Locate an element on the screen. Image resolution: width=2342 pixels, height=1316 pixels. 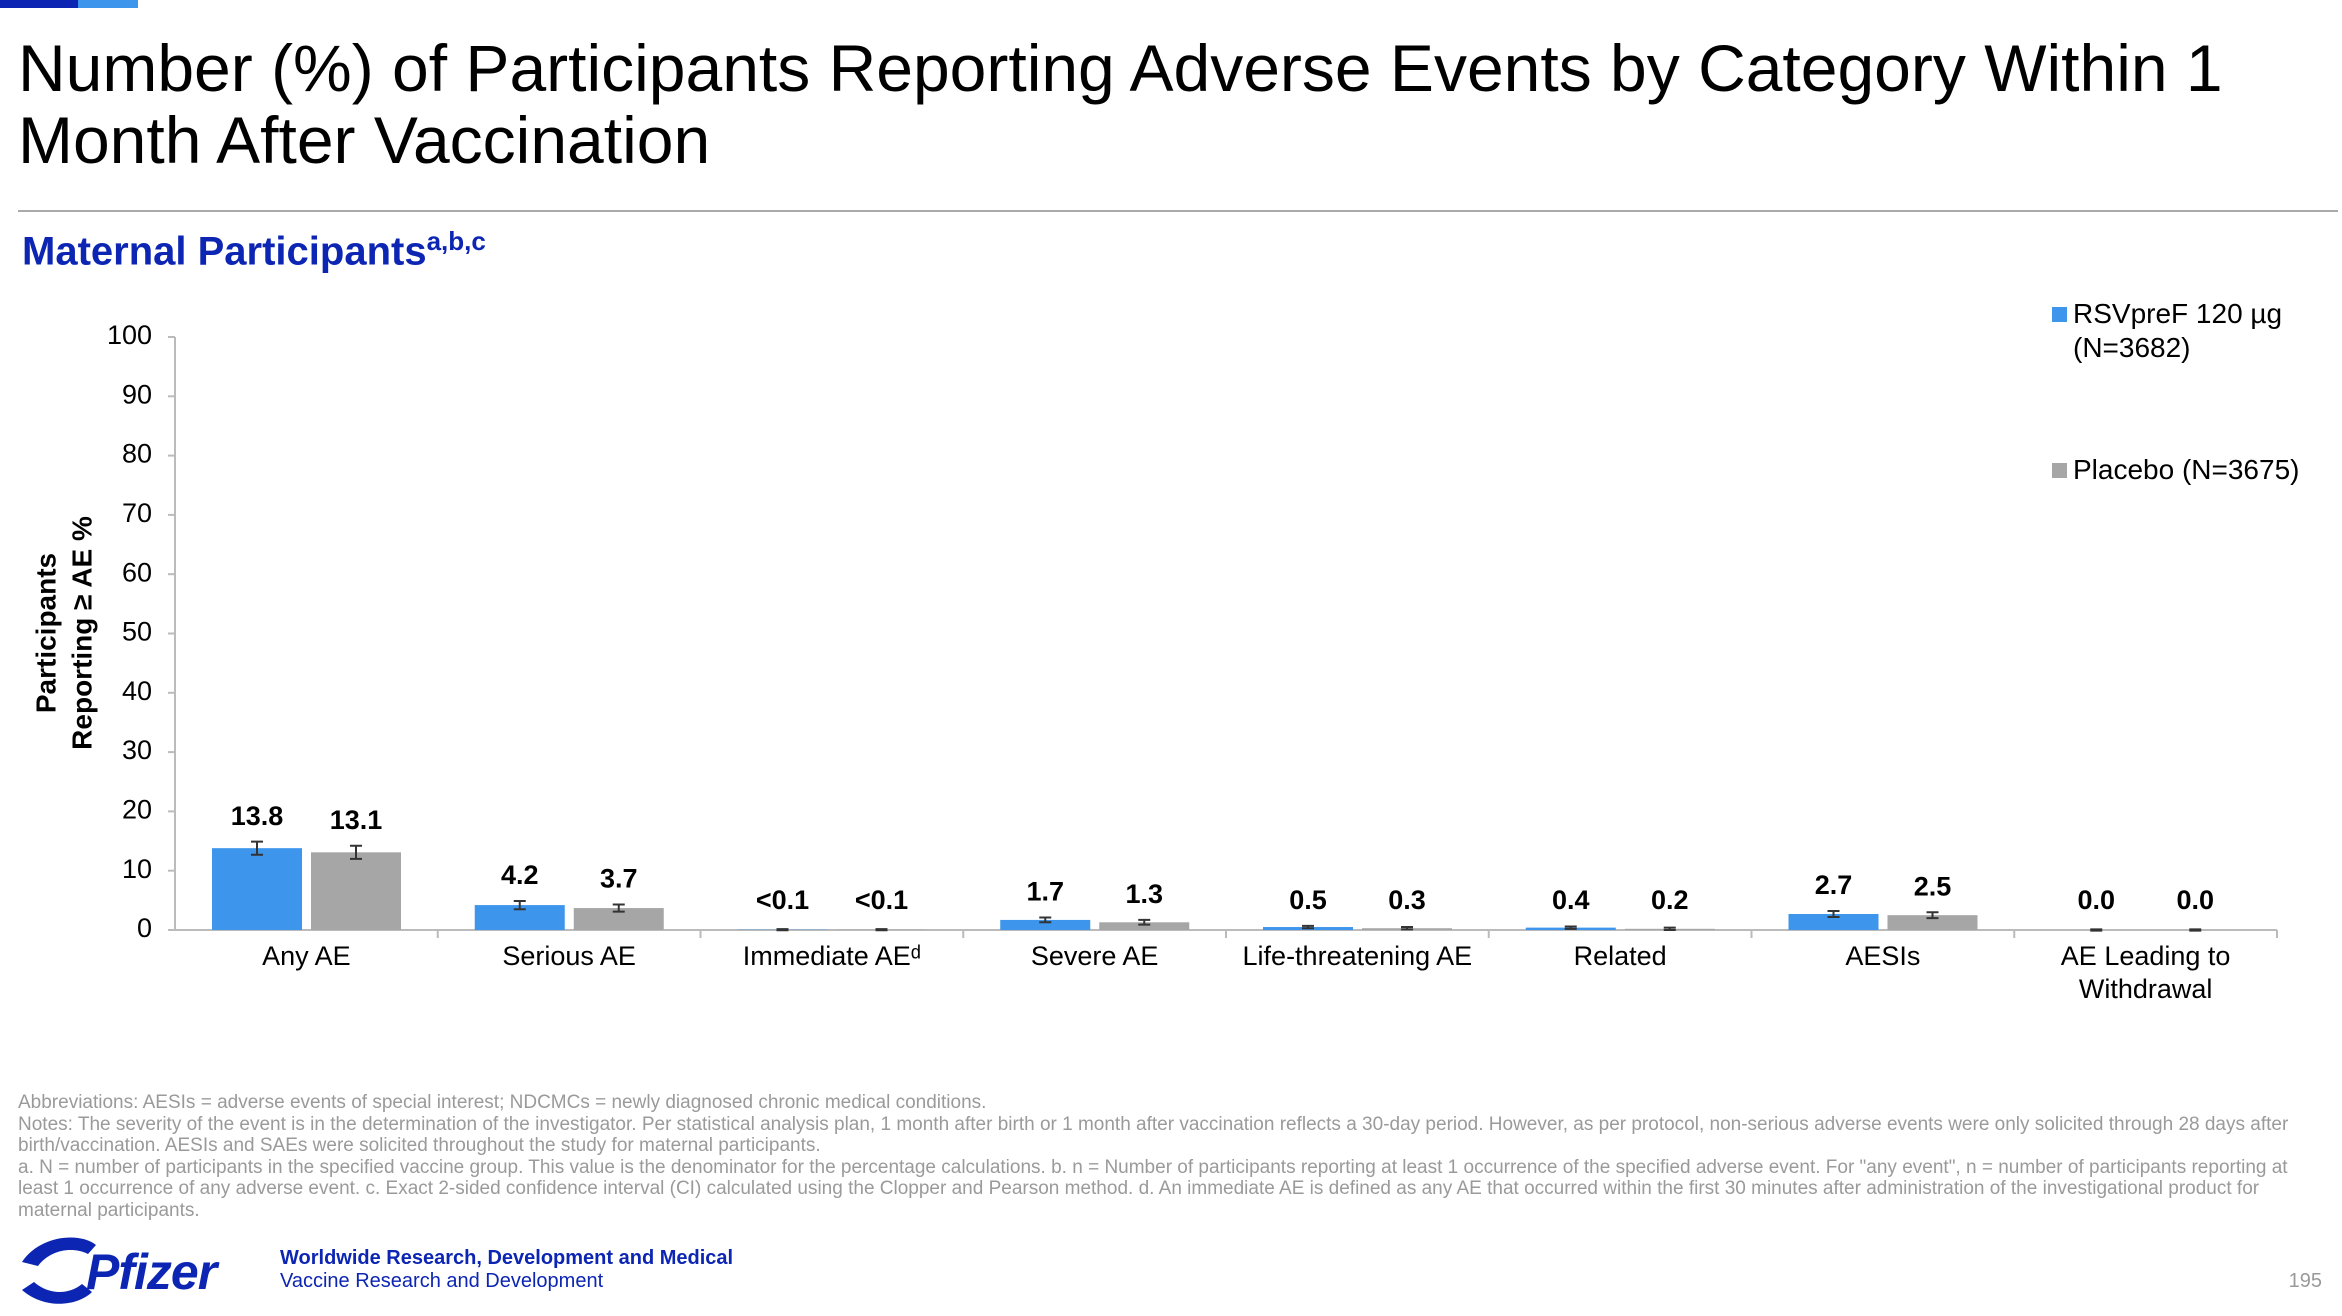
y-tick-label: 100 is located at coordinates (129, 335).